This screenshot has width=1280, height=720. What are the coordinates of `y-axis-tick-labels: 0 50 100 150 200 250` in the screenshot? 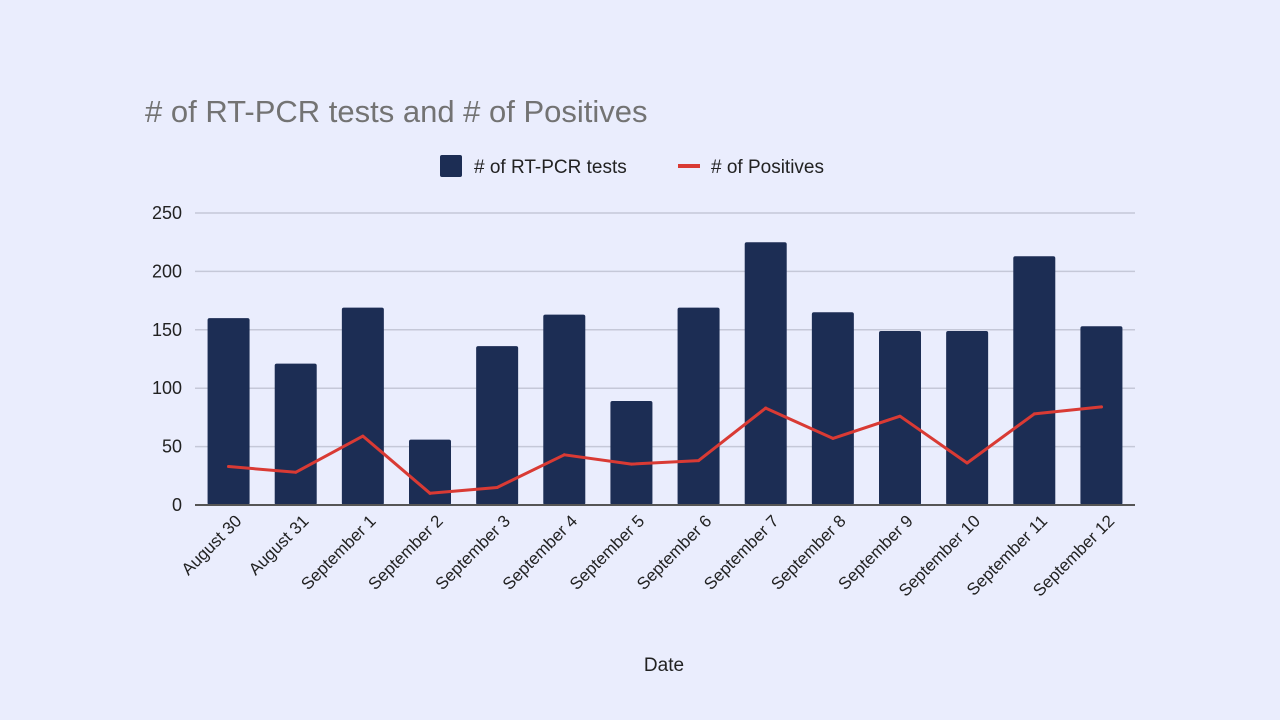 It's located at (167, 359).